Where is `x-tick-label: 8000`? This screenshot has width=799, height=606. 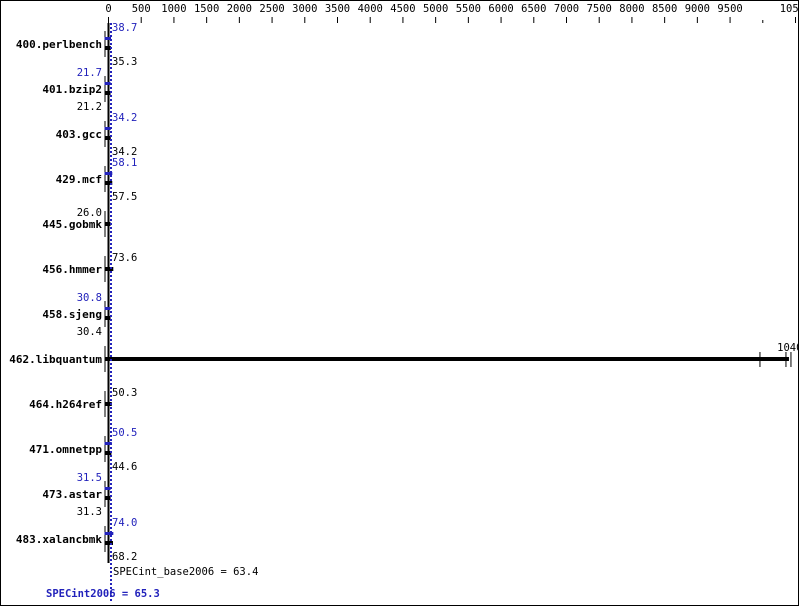 x-tick-label: 8000 is located at coordinates (631, 9).